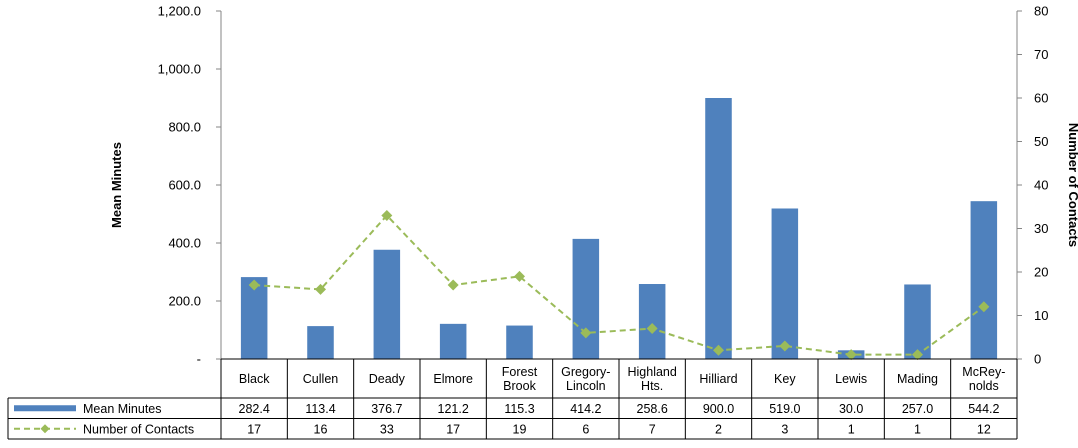 The width and height of the screenshot is (1078, 448). Describe the element at coordinates (184, 243) in the screenshot. I see `y-tick-label: 400.0` at that location.